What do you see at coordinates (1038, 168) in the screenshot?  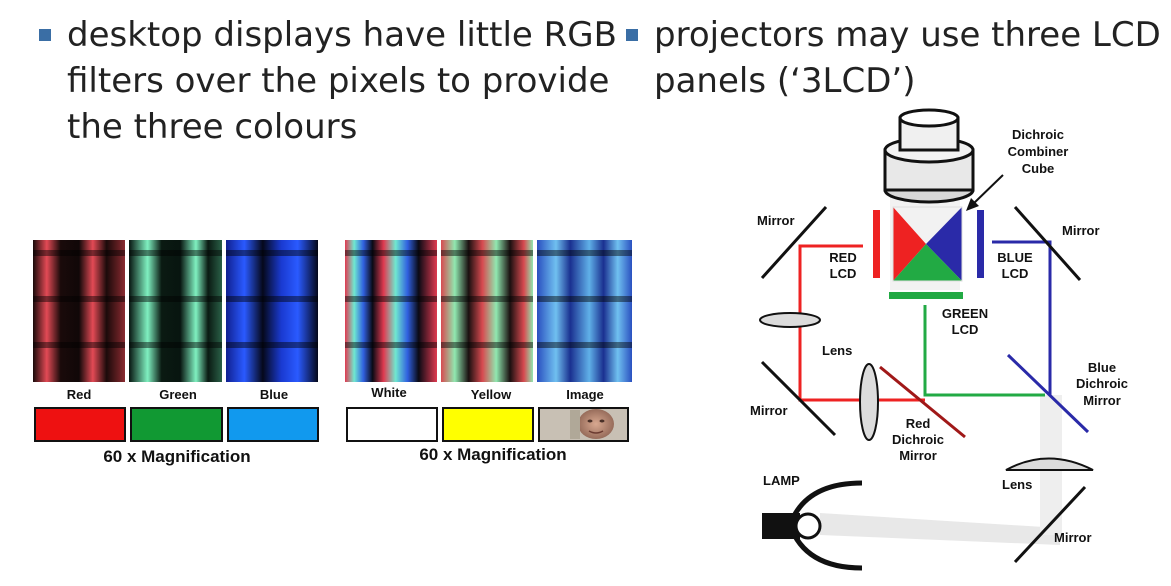 I see `label-cube-line3: Cube` at bounding box center [1038, 168].